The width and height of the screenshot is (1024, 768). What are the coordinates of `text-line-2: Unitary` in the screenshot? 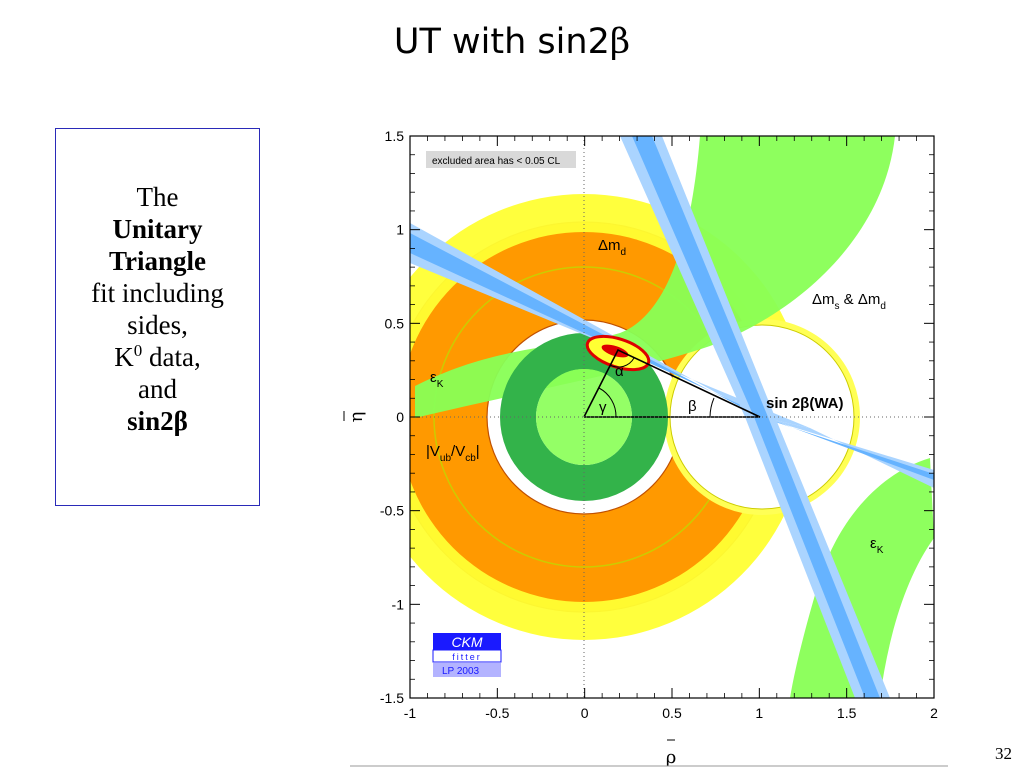 It's located at (157, 229).